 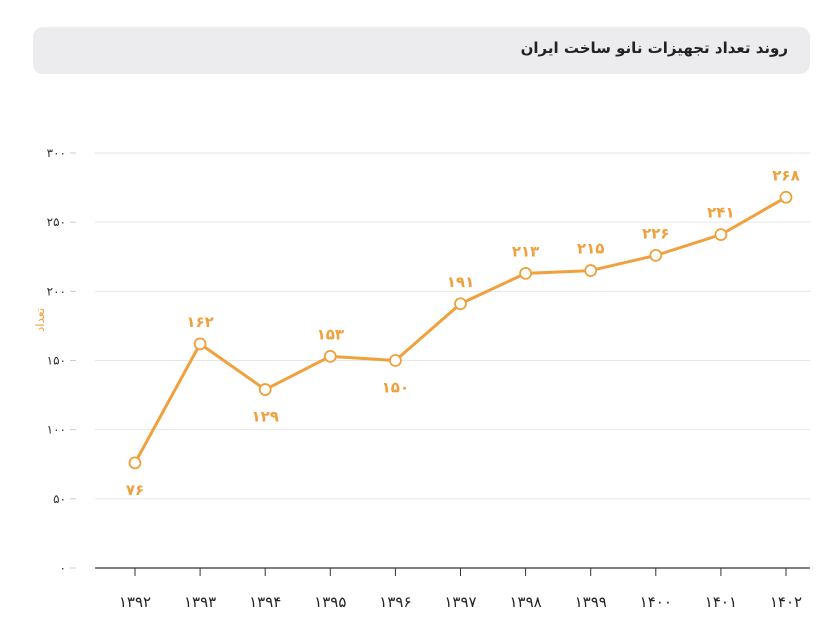 I want to click on chart-title-box: روند تعداد تجهیزات نانو ساخت ایران, so click(x=421, y=50).